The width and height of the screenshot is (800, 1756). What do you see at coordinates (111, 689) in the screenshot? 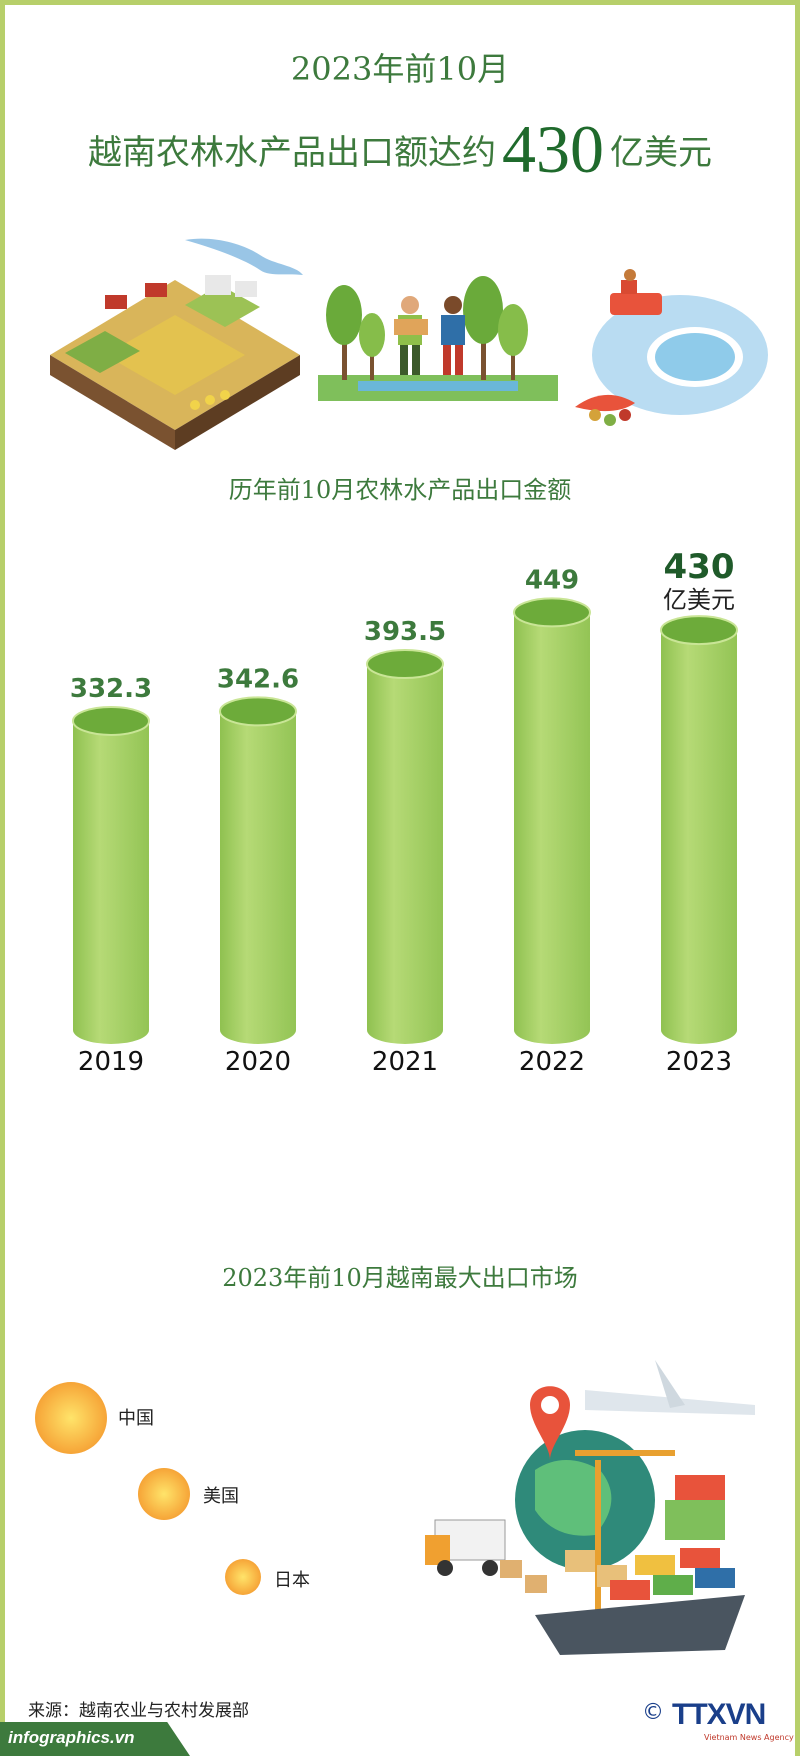
I see `value-label-2019: 332.3` at bounding box center [111, 689].